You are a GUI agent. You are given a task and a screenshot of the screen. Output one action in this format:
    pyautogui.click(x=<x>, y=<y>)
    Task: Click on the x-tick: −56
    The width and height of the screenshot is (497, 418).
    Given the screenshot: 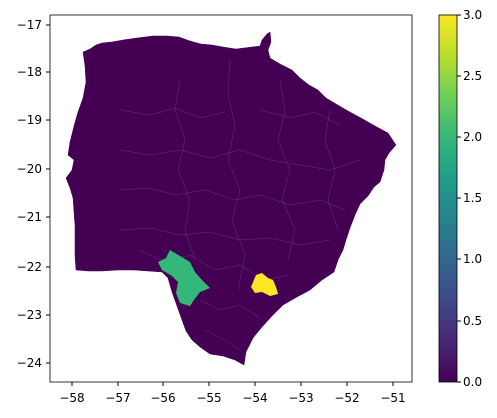 What is the action you would take?
    pyautogui.click(x=163, y=393)
    